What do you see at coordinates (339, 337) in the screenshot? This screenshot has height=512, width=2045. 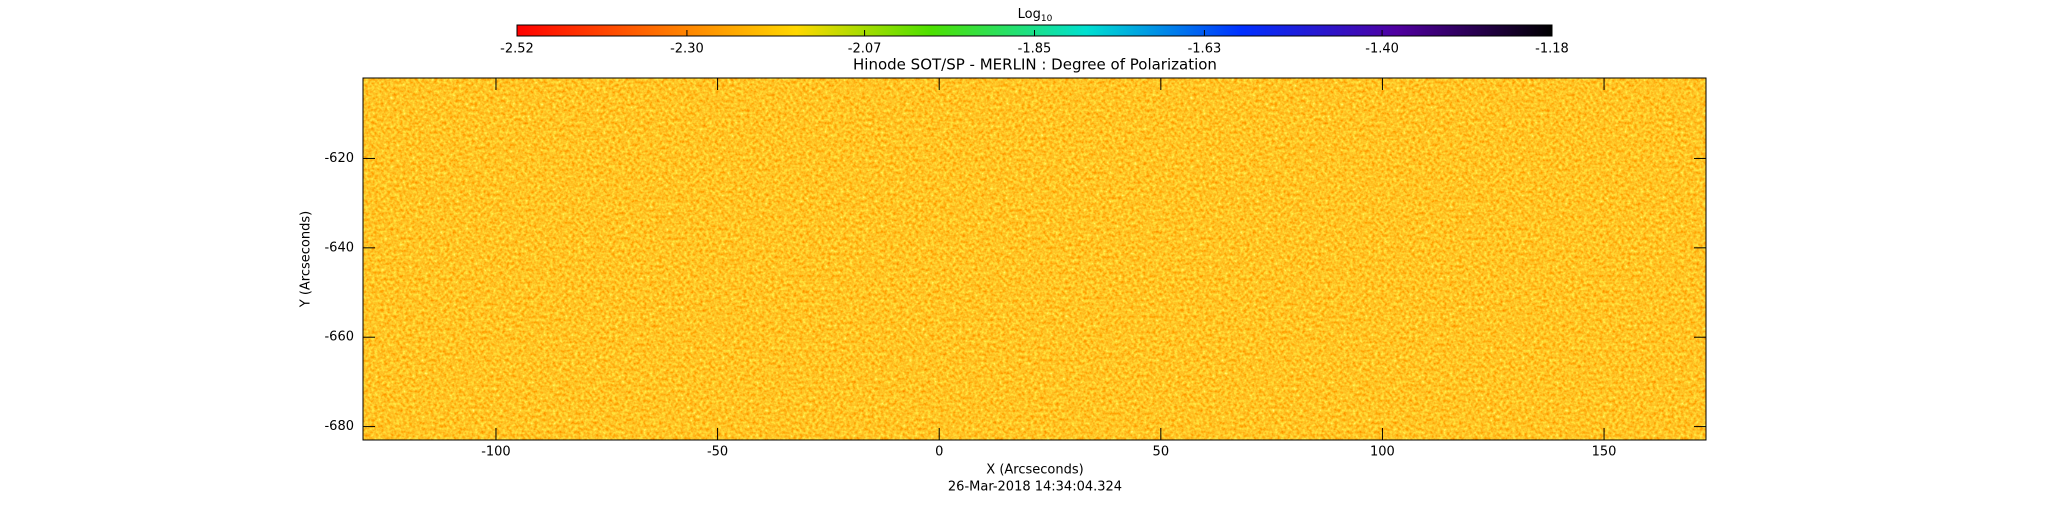 I see `y-tick-label: -660` at bounding box center [339, 337].